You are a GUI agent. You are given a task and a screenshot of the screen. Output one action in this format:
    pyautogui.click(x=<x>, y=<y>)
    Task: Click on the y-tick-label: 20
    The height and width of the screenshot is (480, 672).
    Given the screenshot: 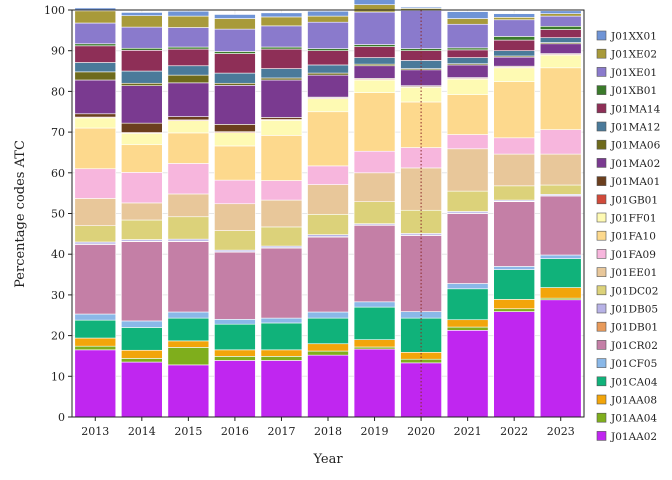 What is the action you would take?
    pyautogui.click(x=58, y=336)
    